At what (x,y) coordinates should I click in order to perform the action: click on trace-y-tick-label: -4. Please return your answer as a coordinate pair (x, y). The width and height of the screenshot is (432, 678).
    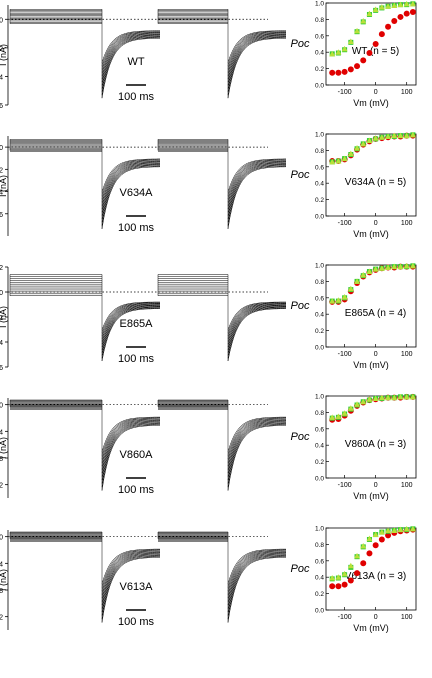
    Looking at the image, I should click on (1, 77).